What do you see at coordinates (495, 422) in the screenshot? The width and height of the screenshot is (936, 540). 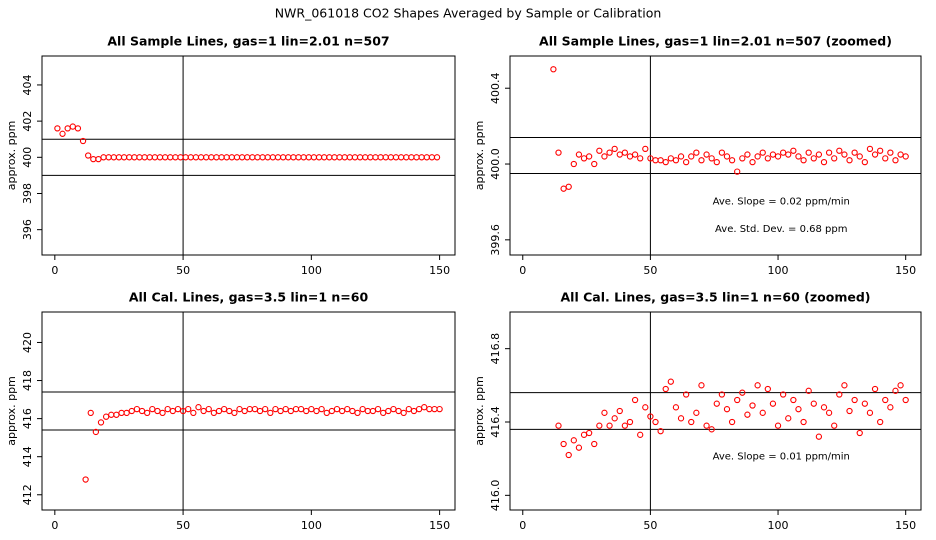 I see `y-tick-label: 416.4` at bounding box center [495, 422].